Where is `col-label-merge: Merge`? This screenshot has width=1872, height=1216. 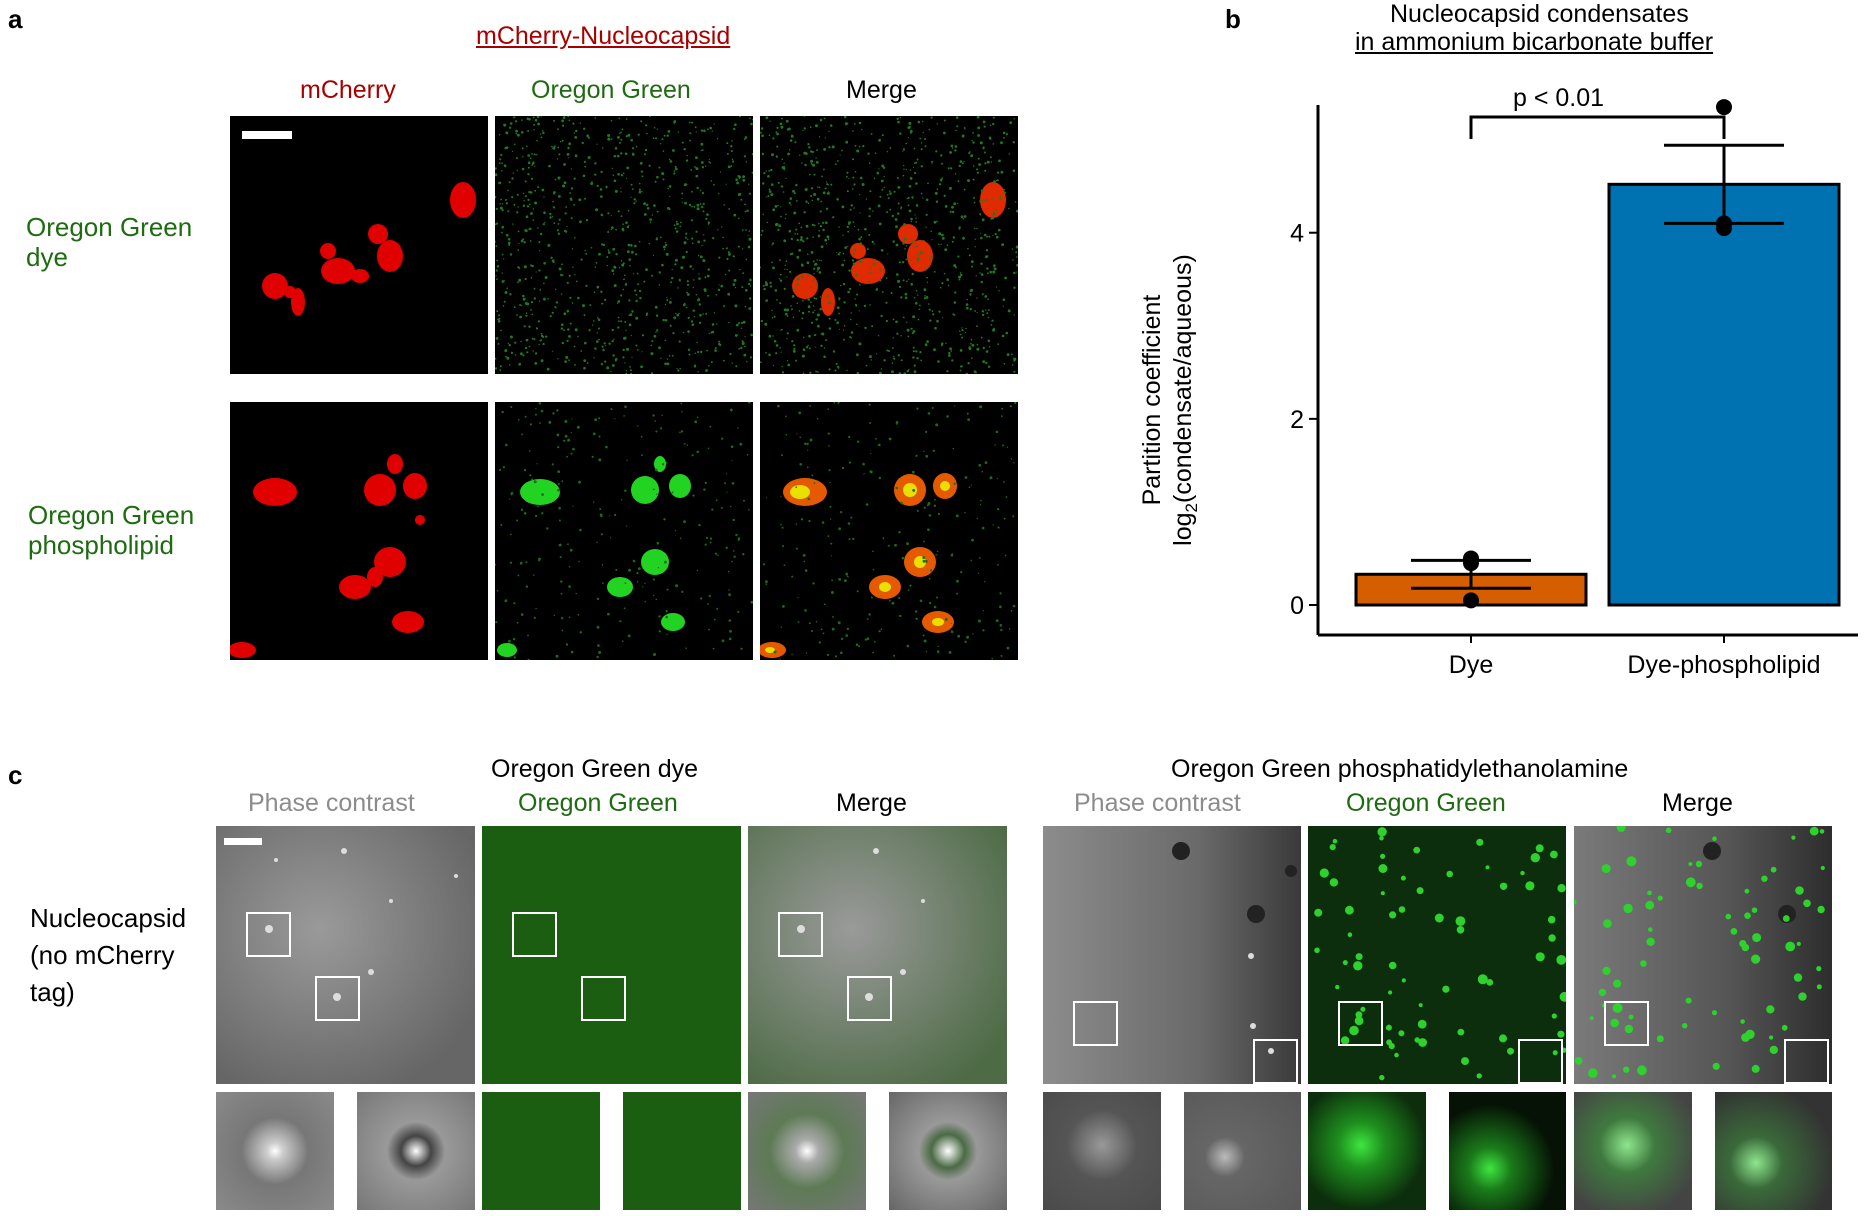
col-label-merge: Merge is located at coordinates (881, 90).